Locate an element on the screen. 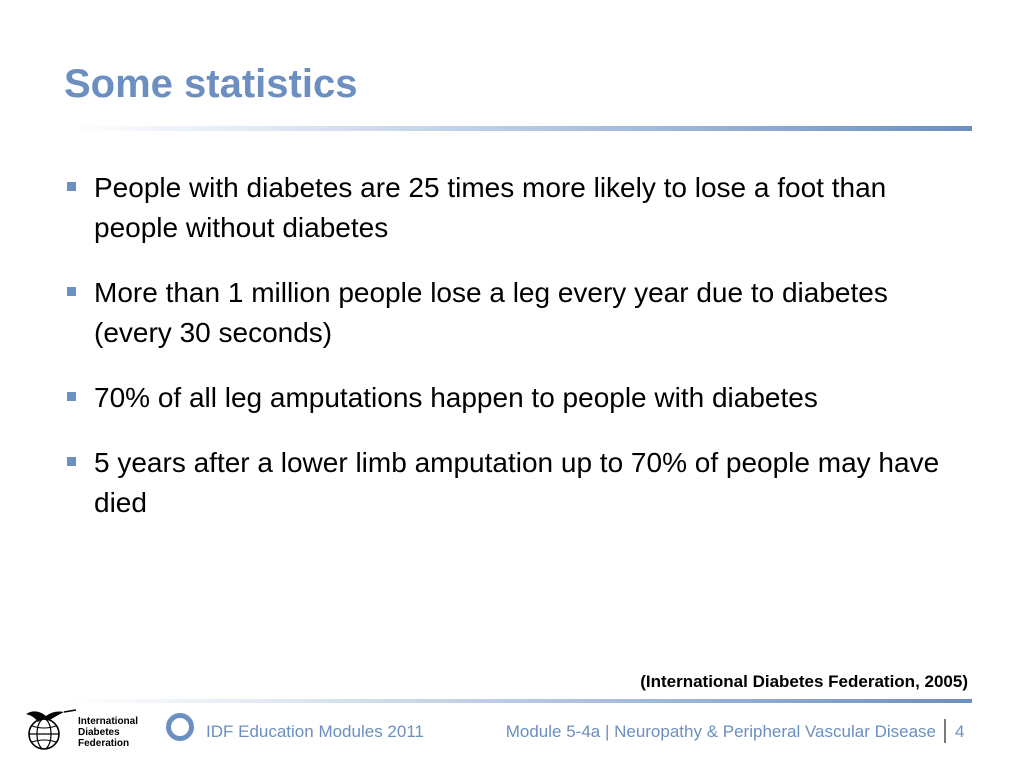 The height and width of the screenshot is (768, 1024). logo-text: International Diabetes Federation is located at coordinates (108, 732).